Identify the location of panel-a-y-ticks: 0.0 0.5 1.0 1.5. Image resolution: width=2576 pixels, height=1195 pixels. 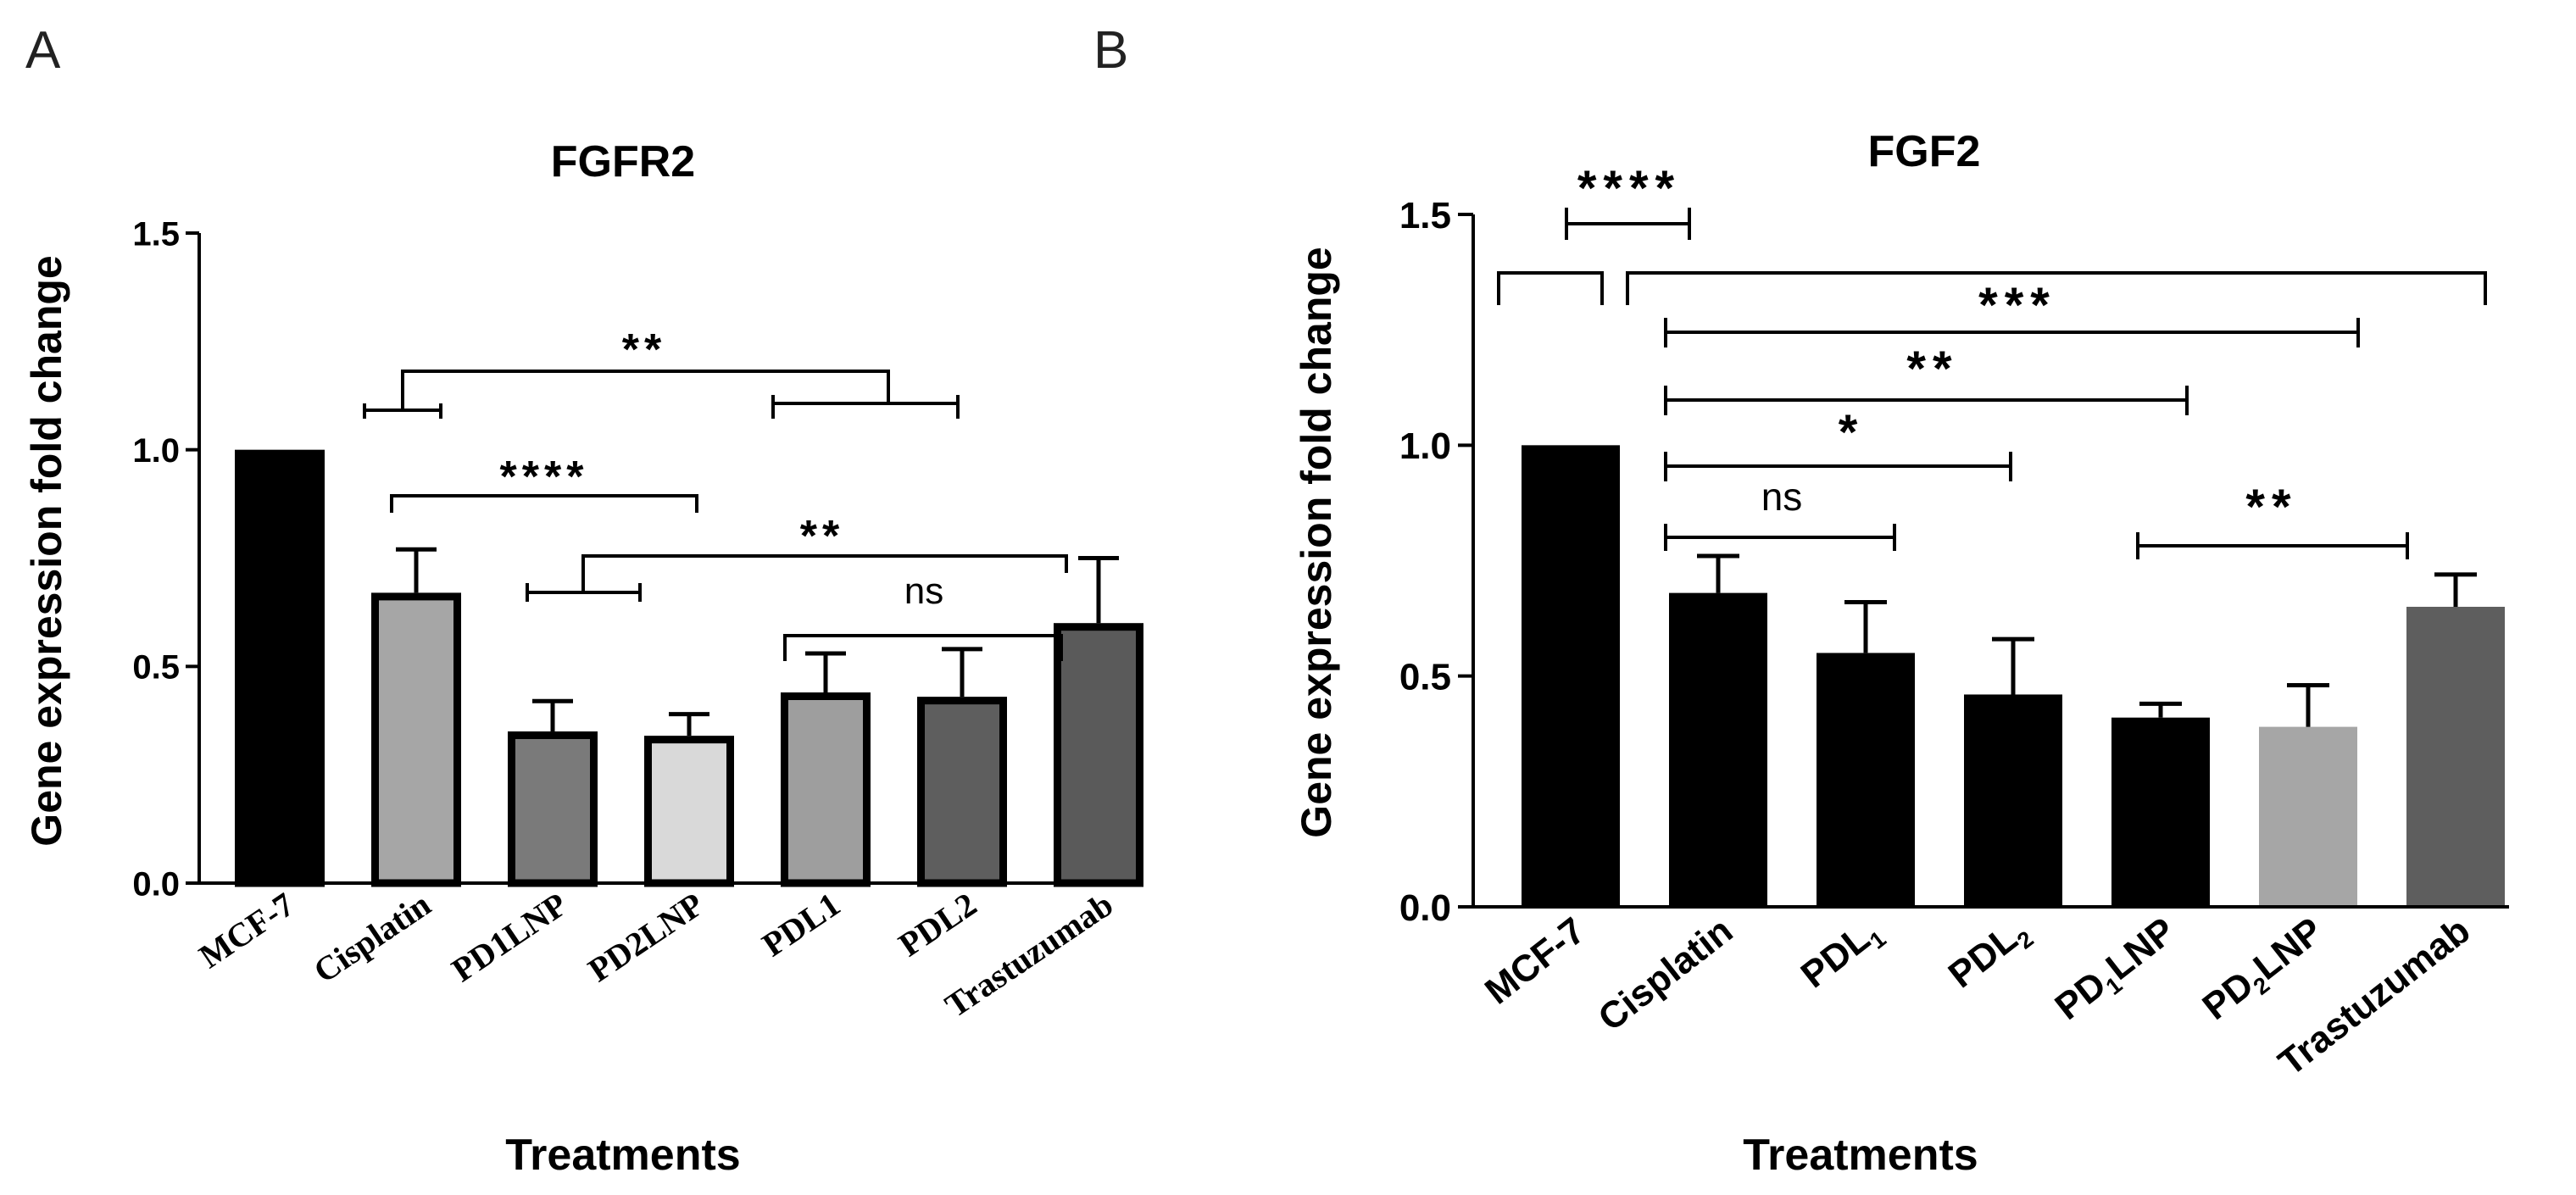
(165, 559).